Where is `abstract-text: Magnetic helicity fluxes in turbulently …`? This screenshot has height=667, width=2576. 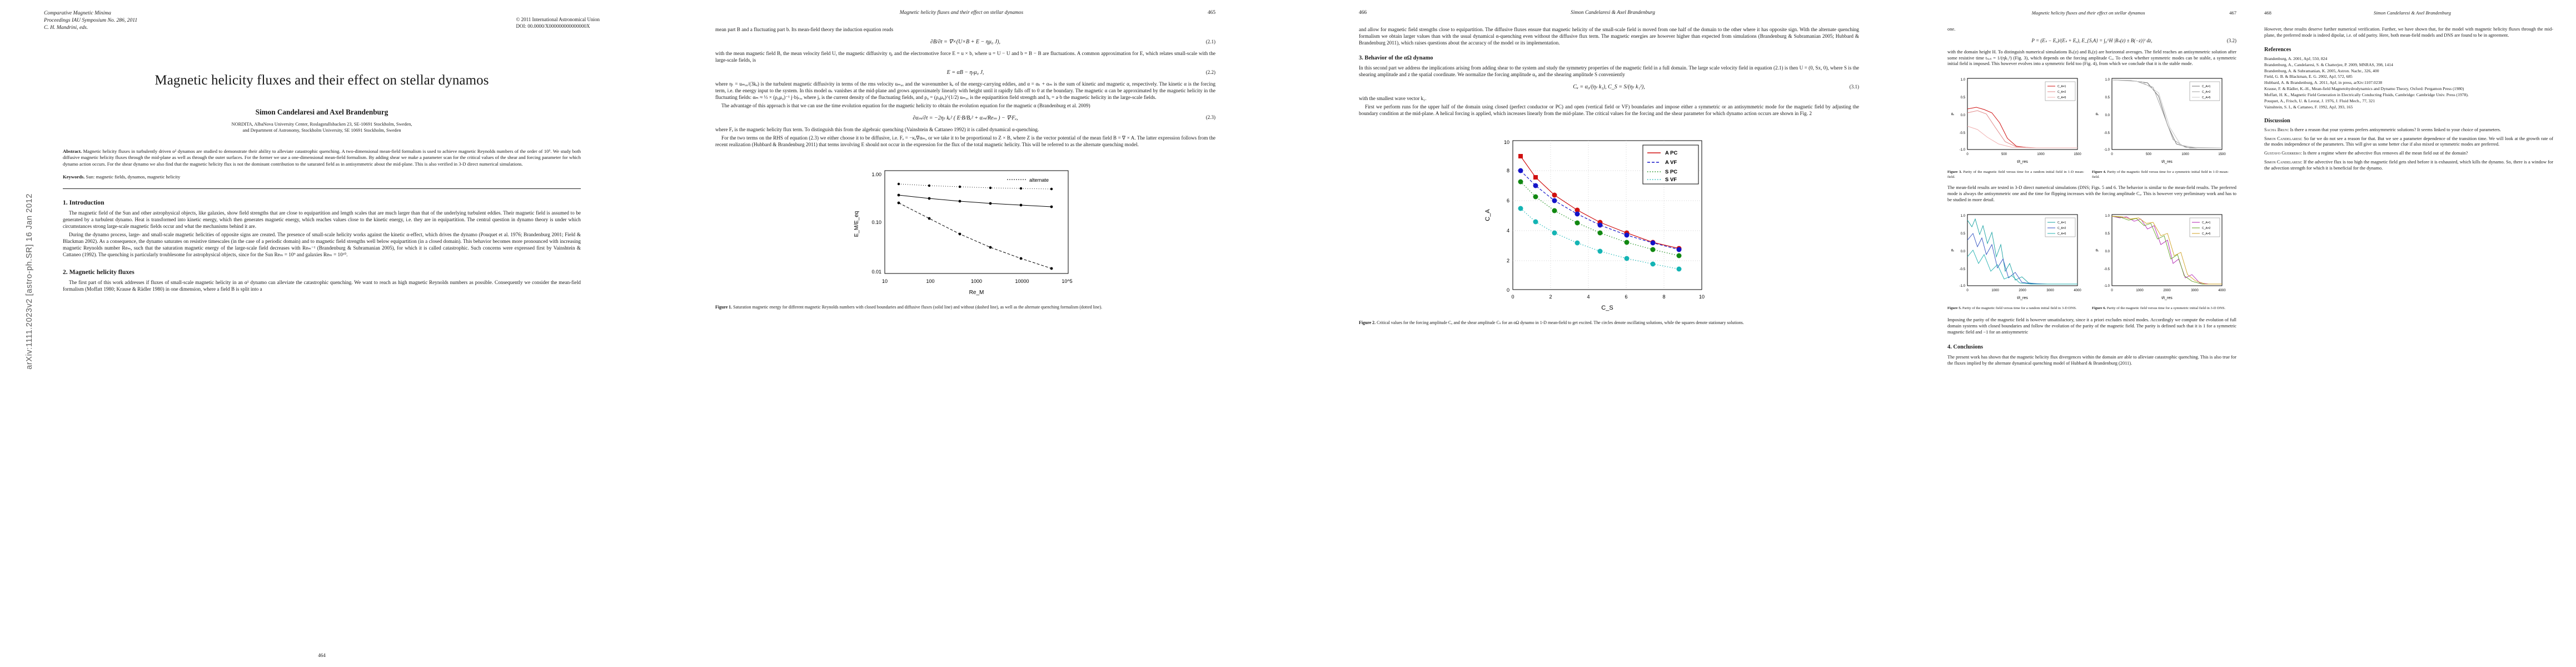
abstract-text: Magnetic helicity fluxes in turbulently … is located at coordinates (322, 157).